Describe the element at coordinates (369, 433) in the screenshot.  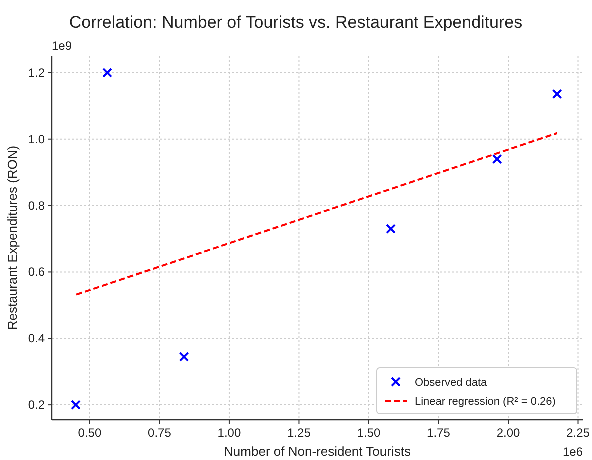
I see `x-tick-label: 1.50` at that location.